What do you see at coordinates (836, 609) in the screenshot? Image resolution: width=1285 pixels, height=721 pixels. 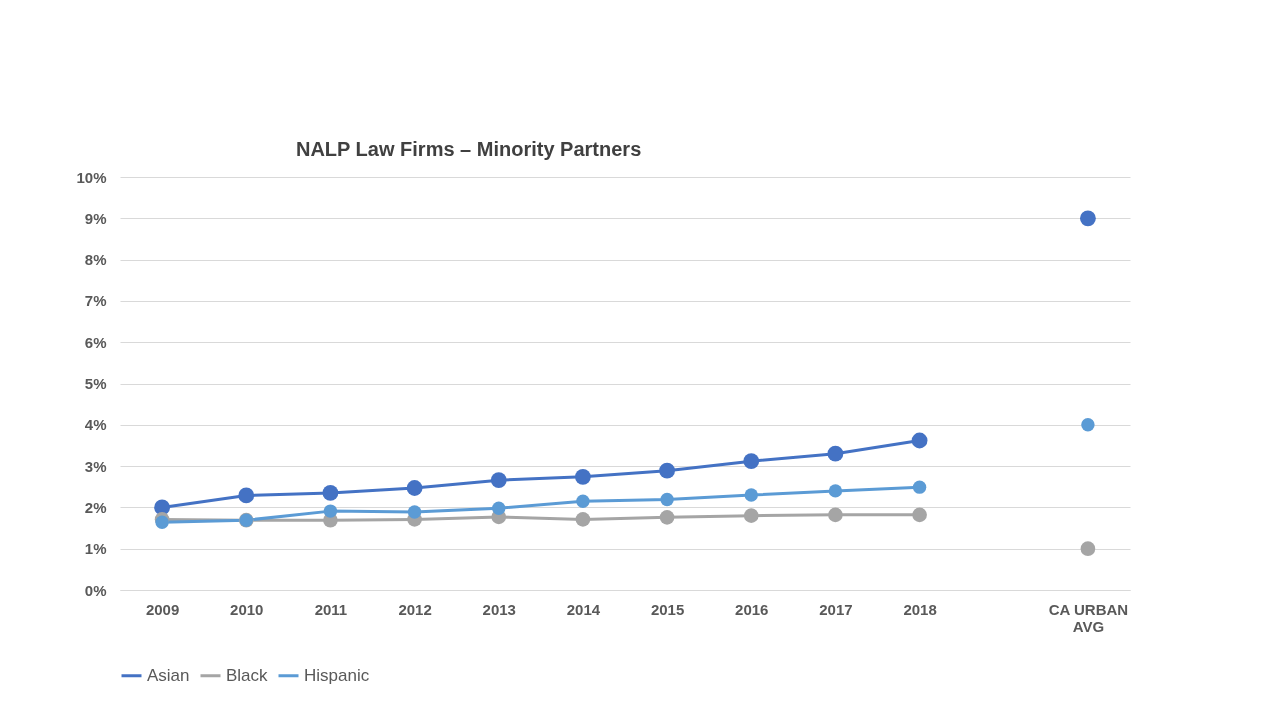 I see `x-tick-label: 2017` at bounding box center [836, 609].